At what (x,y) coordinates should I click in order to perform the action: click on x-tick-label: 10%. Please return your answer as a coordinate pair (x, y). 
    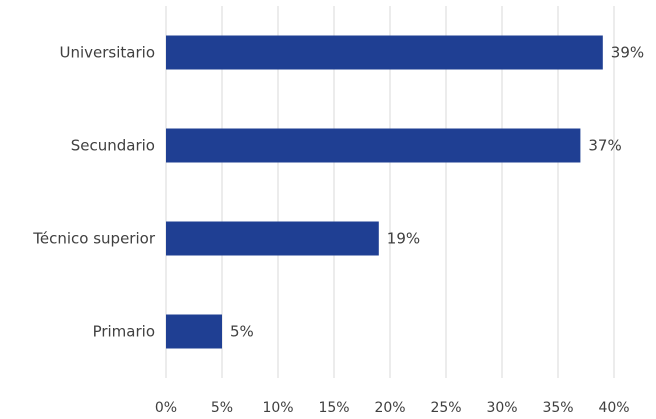
    Looking at the image, I should click on (277, 408).